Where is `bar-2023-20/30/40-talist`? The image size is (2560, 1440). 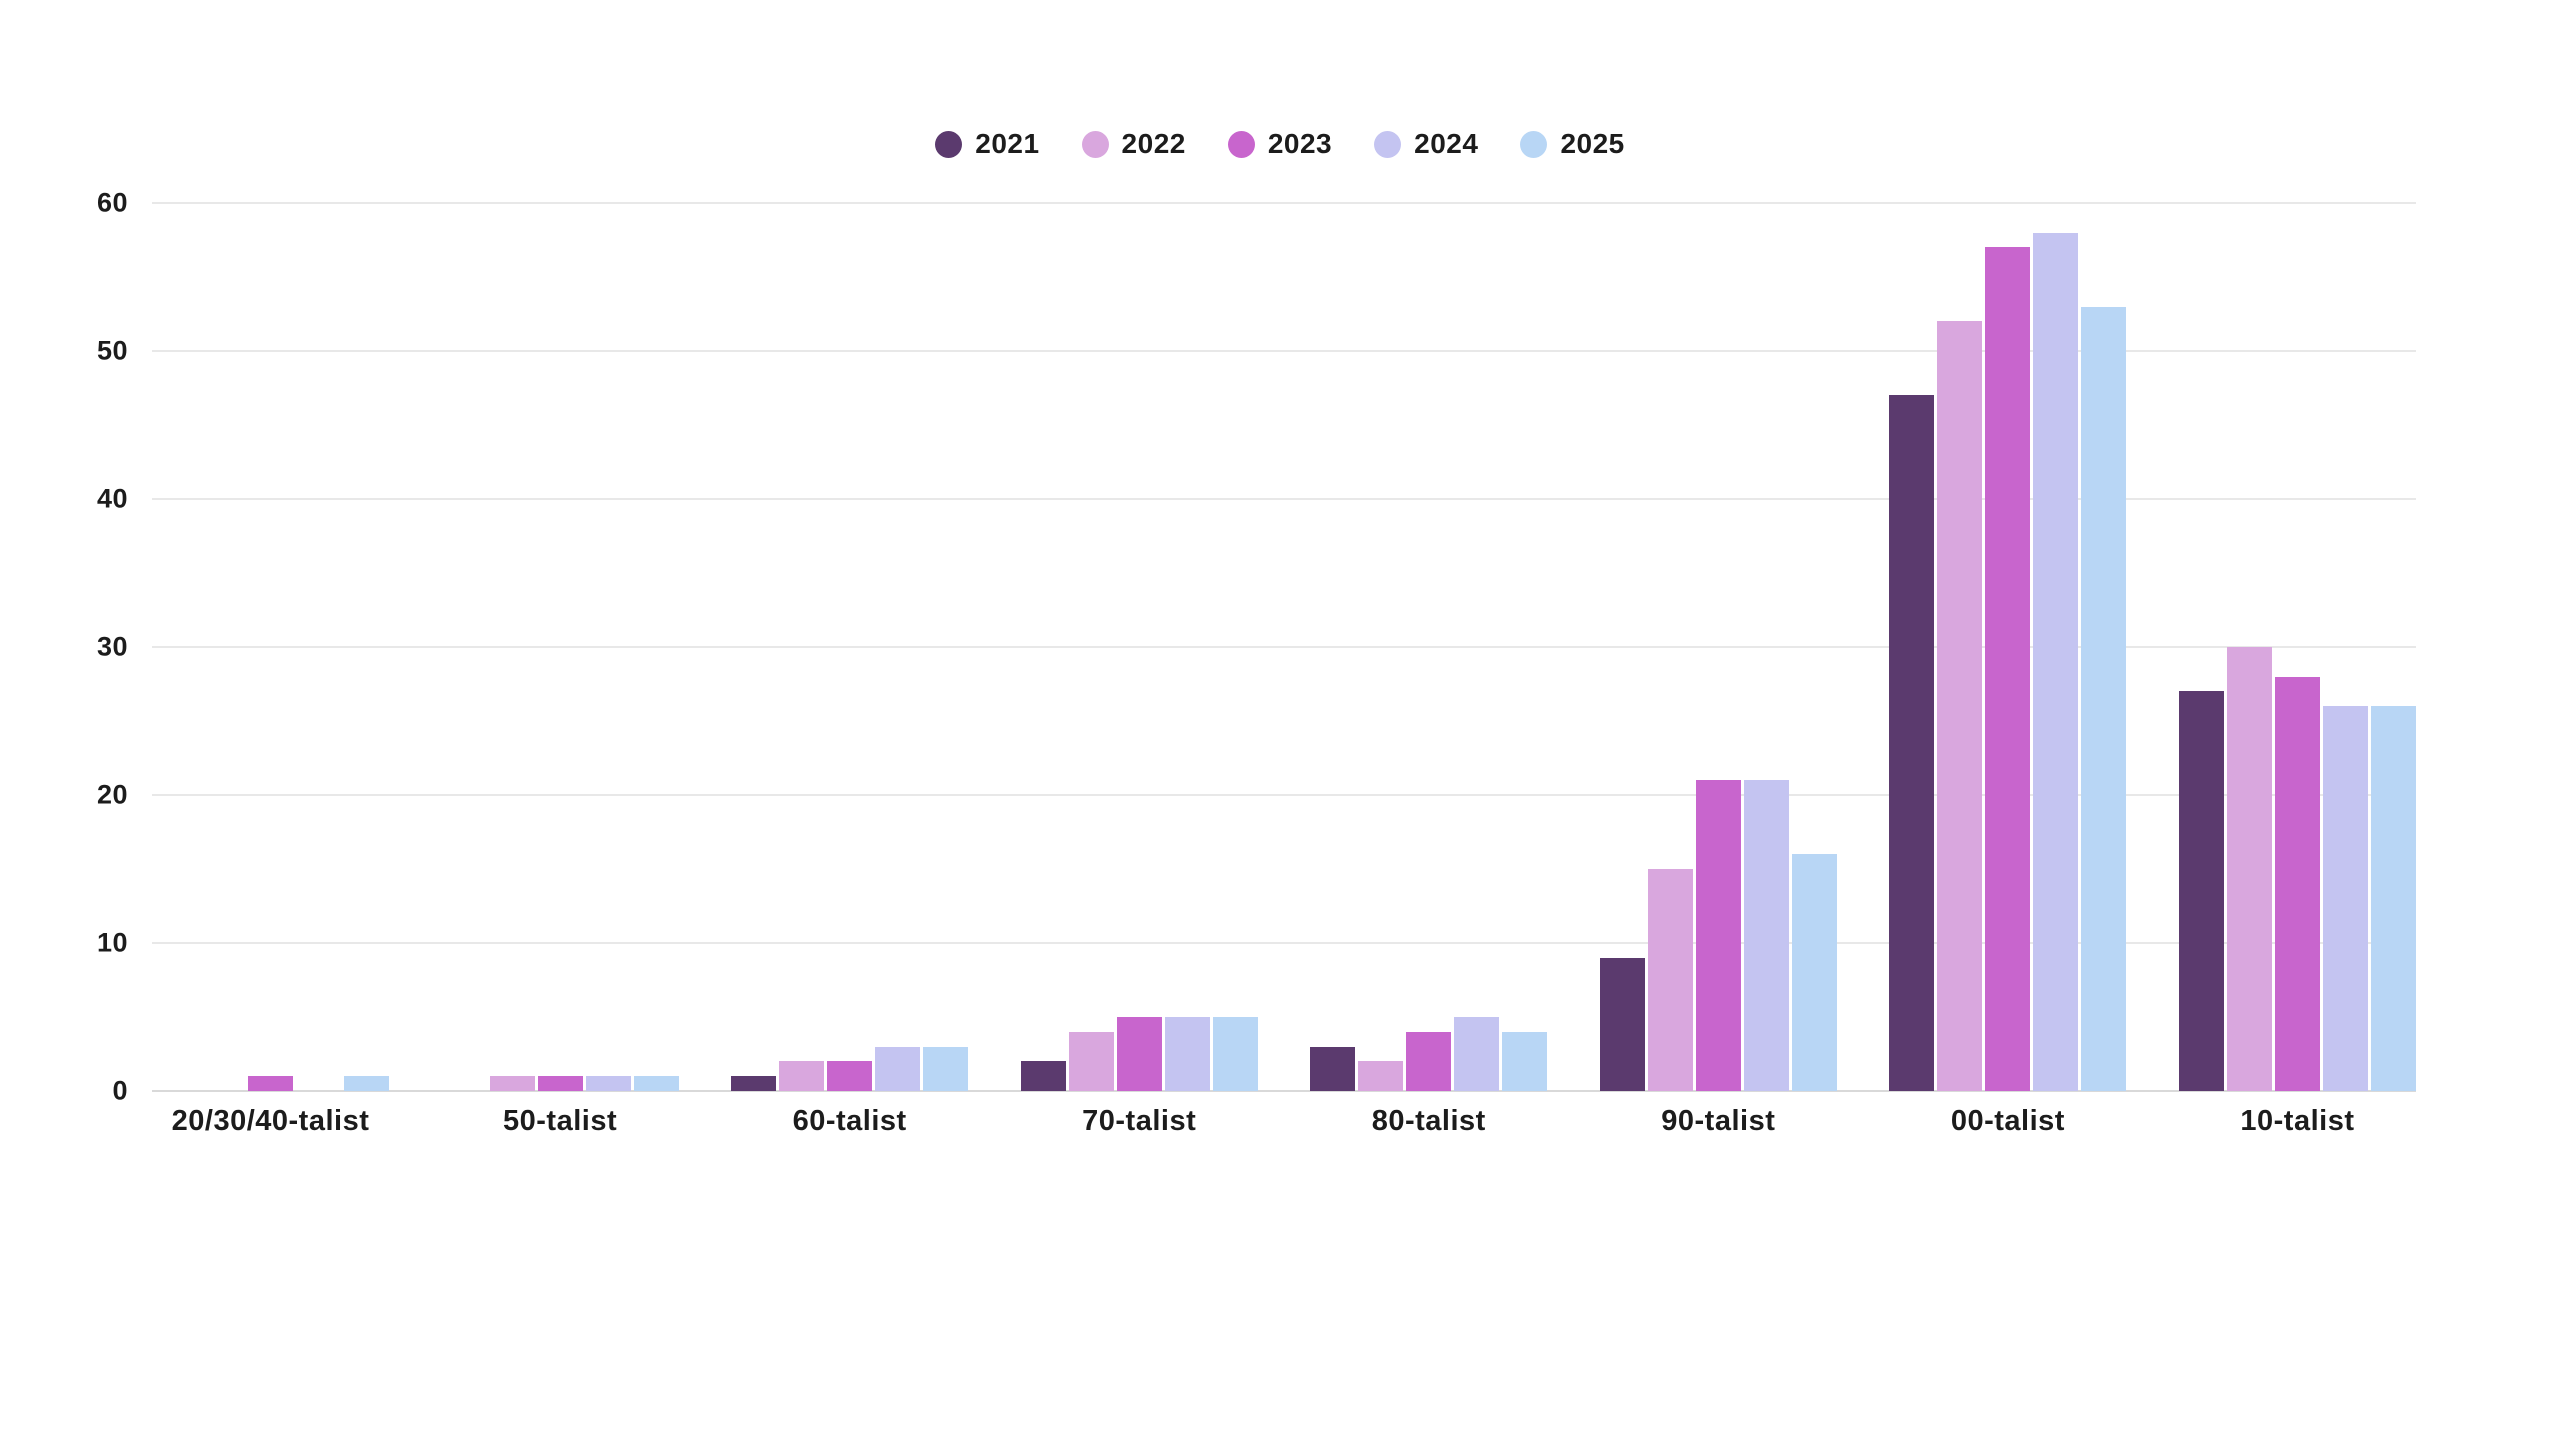 bar-2023-20/30/40-talist is located at coordinates (270, 1083).